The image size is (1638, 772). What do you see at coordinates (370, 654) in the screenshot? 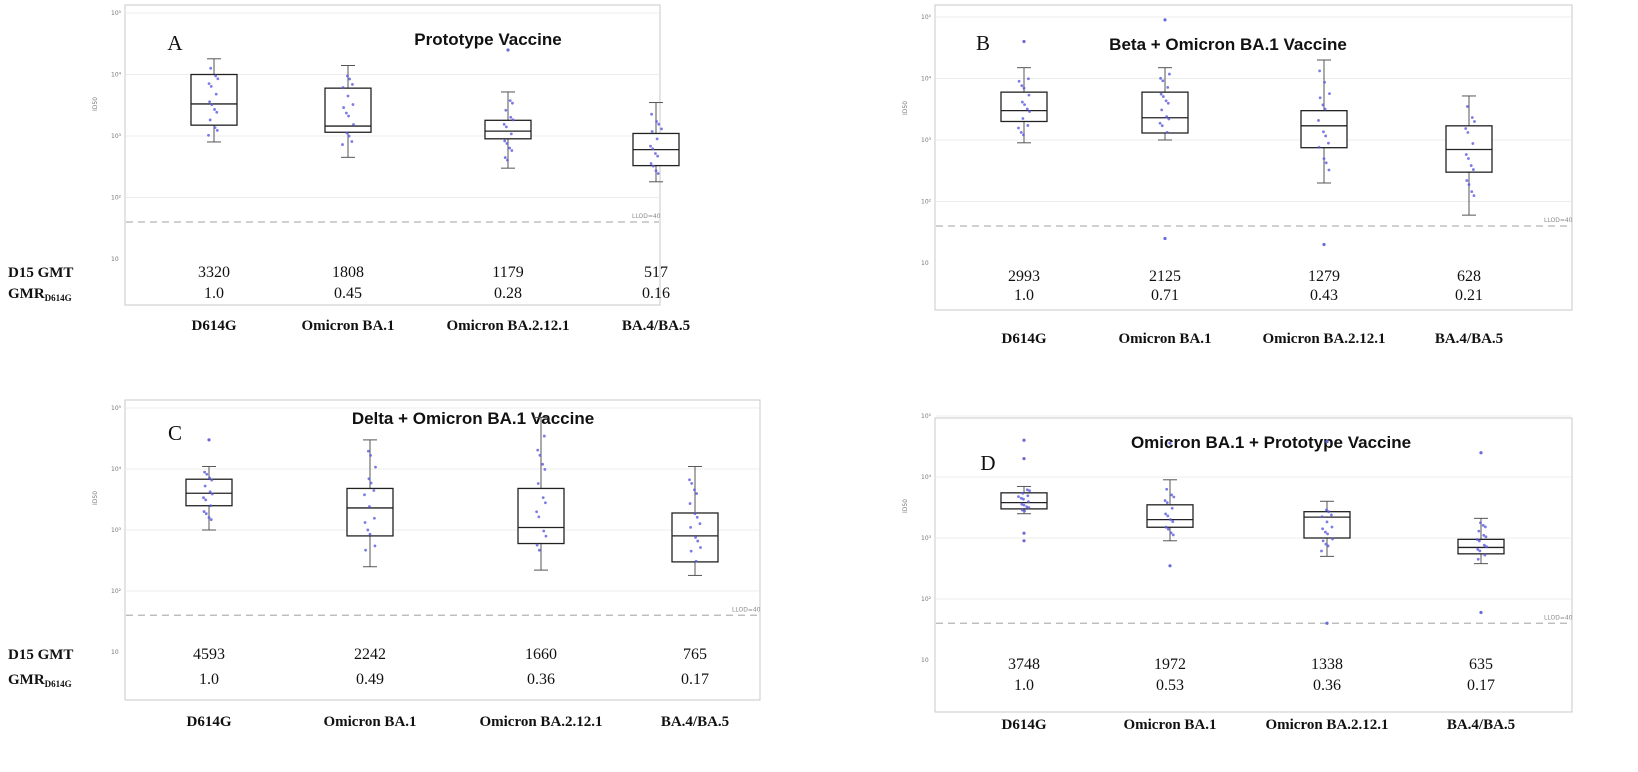
I see `gmt-value: 2242` at bounding box center [370, 654].